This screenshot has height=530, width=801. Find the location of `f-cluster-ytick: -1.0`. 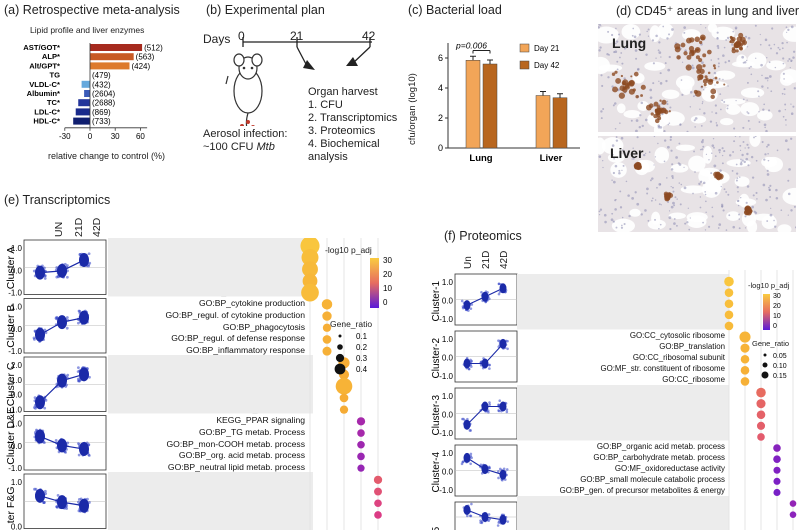

f-cluster-ytick: -1.0 is located at coordinates (446, 433).